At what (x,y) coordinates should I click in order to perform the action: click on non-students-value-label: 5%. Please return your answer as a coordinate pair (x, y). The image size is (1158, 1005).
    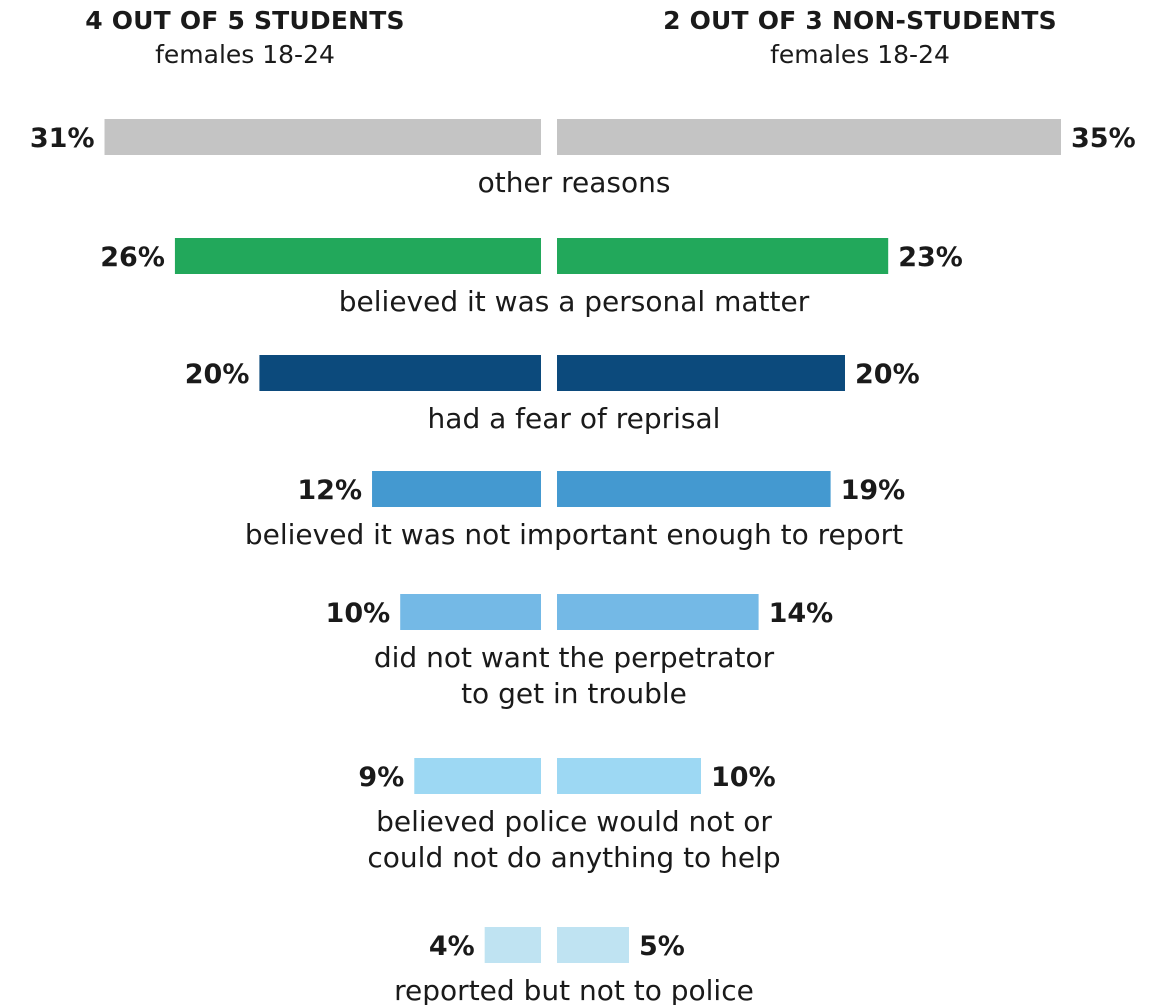
    Looking at the image, I should click on (662, 946).